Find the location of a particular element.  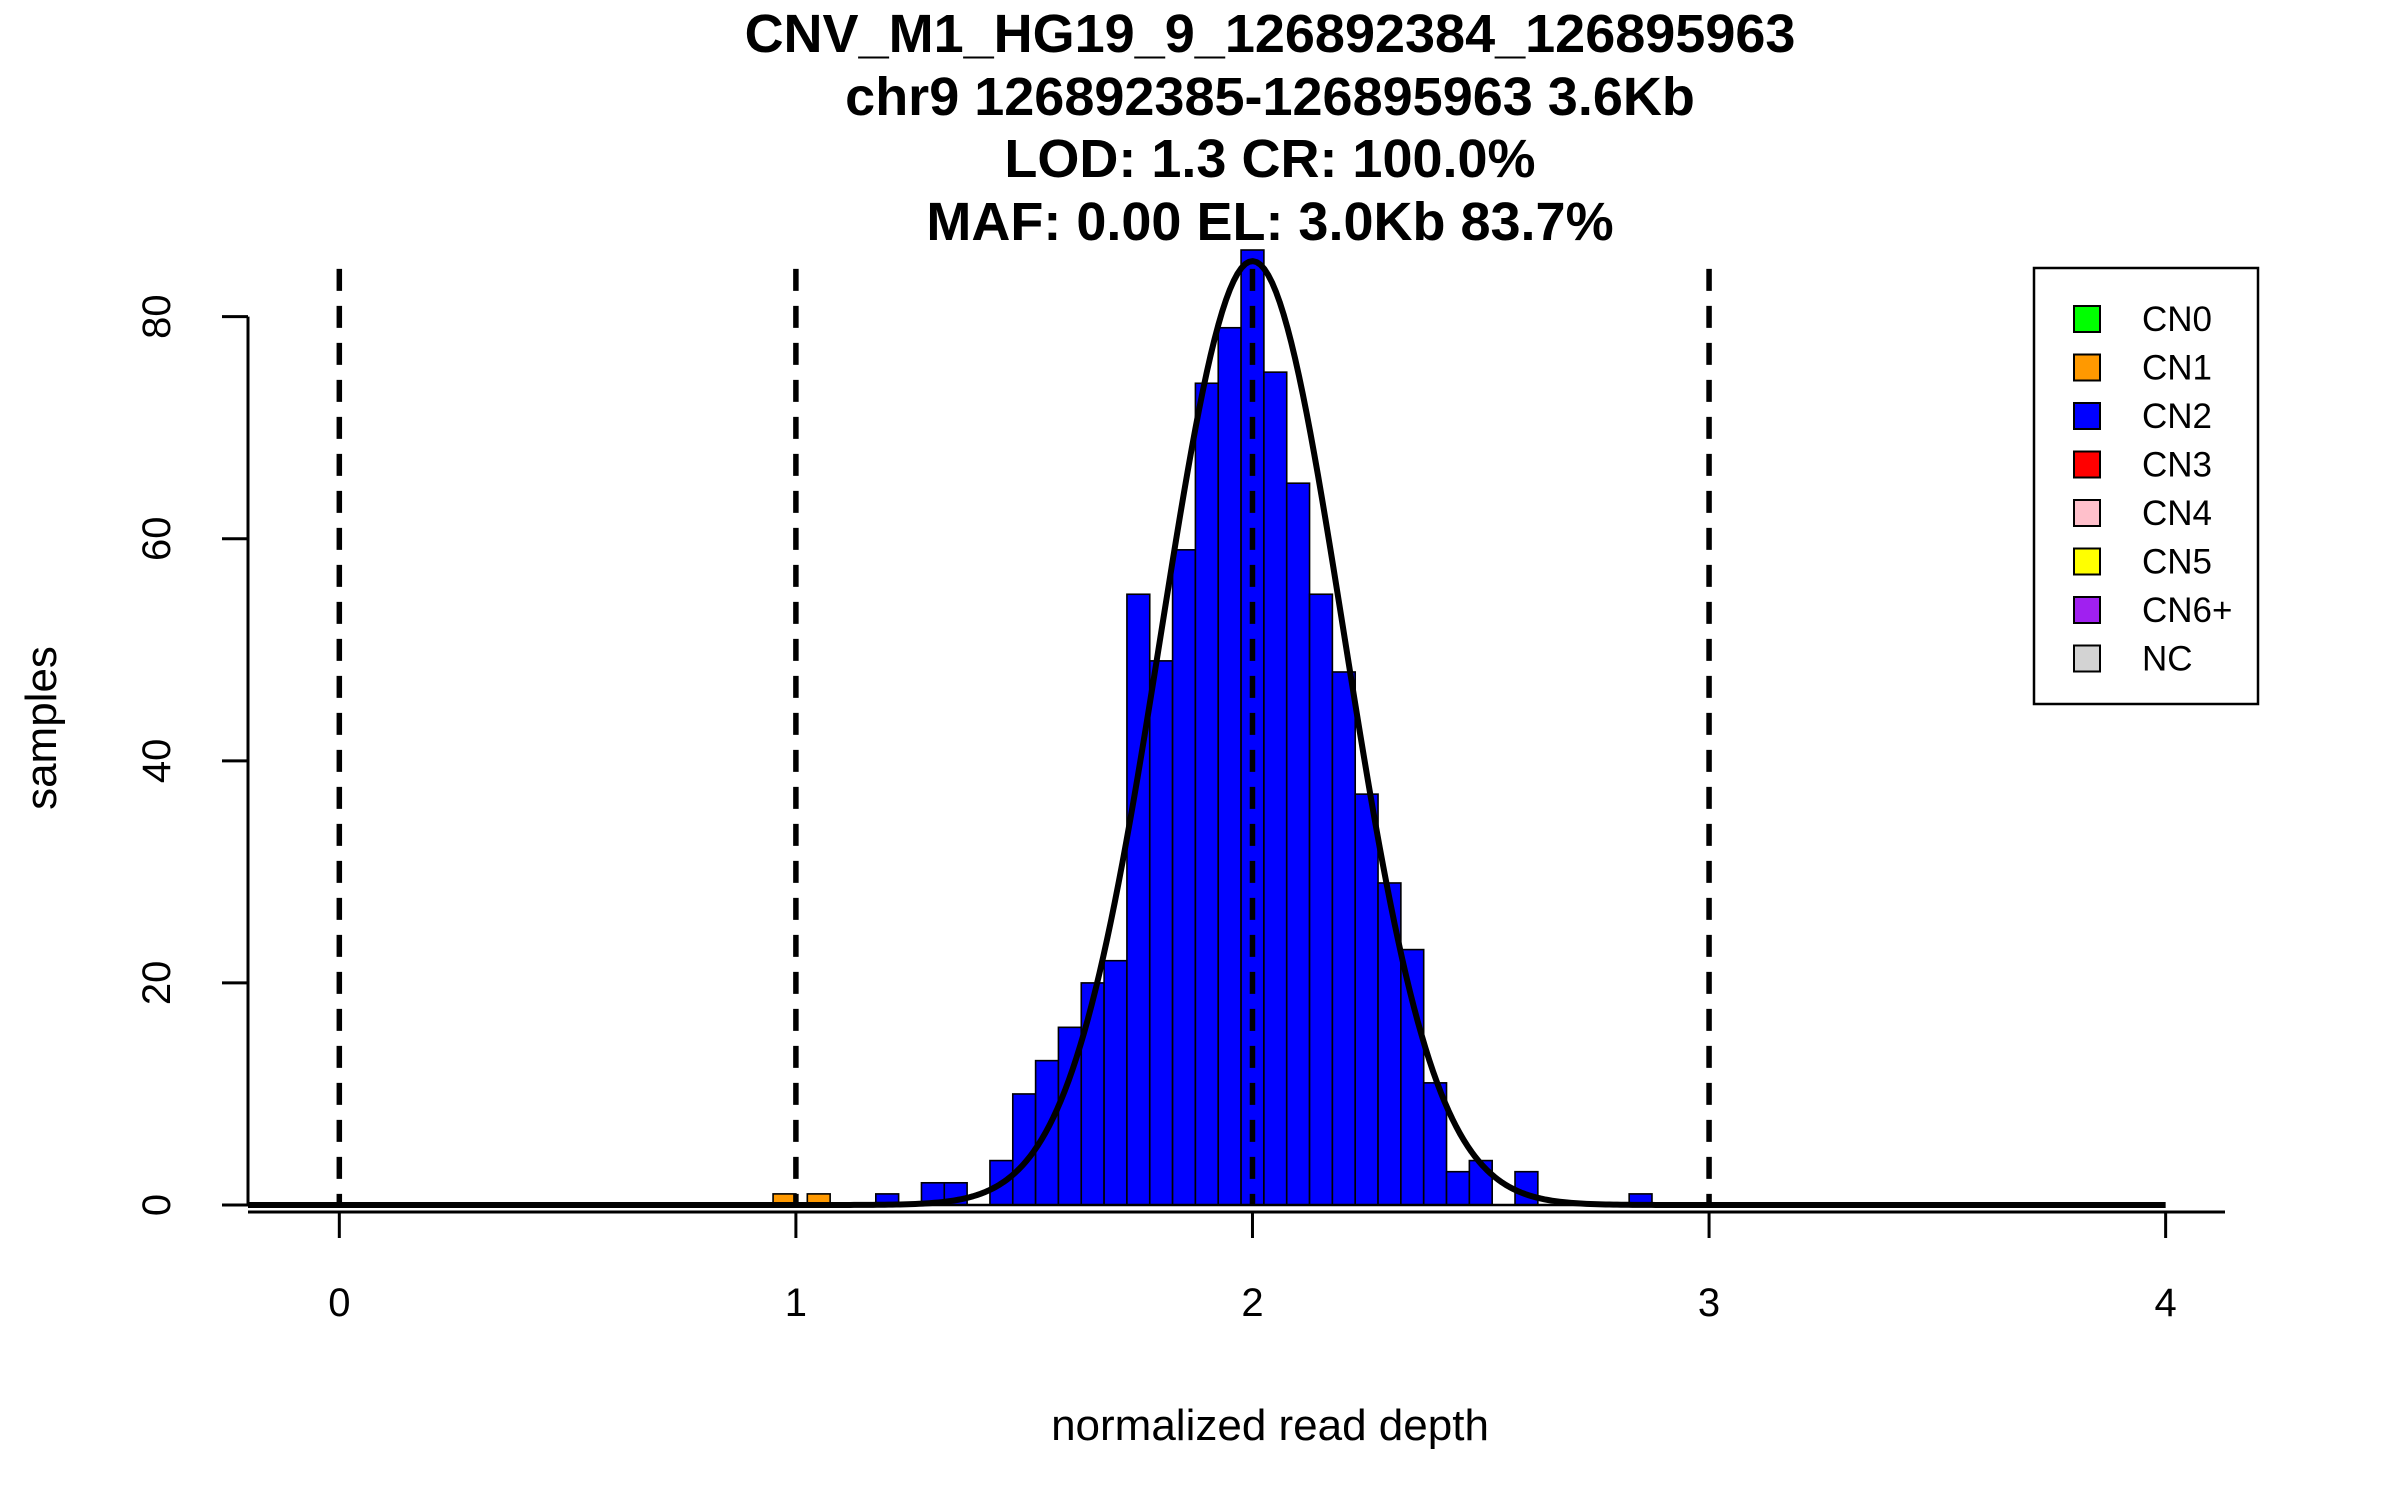

y-tick-label-80: 80 is located at coordinates (157, 316).